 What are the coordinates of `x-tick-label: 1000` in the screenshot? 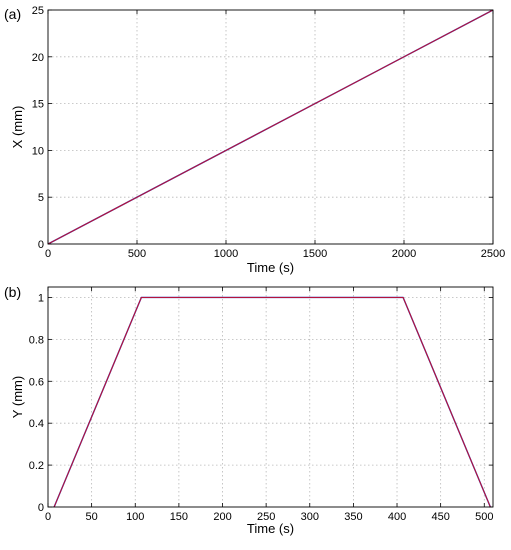 It's located at (226, 254).